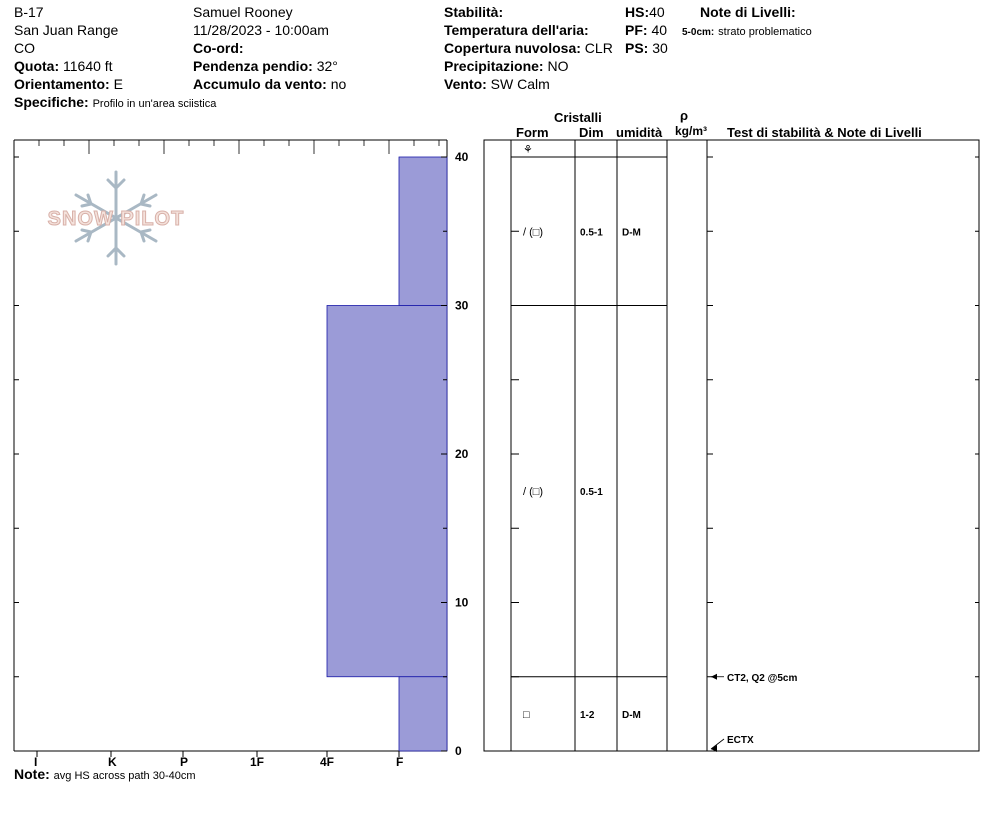  What do you see at coordinates (327, 66) in the screenshot?
I see `slope-value: 32°` at bounding box center [327, 66].